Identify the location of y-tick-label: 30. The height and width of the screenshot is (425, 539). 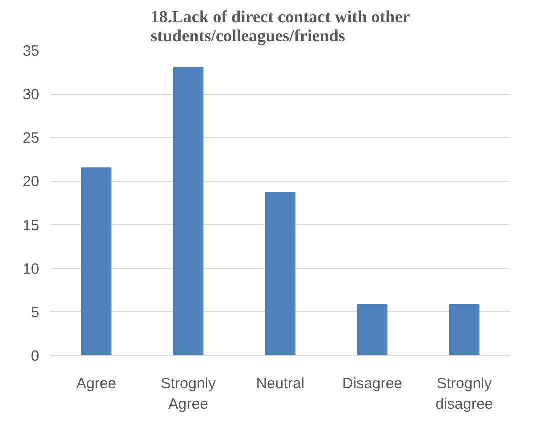
(31, 95).